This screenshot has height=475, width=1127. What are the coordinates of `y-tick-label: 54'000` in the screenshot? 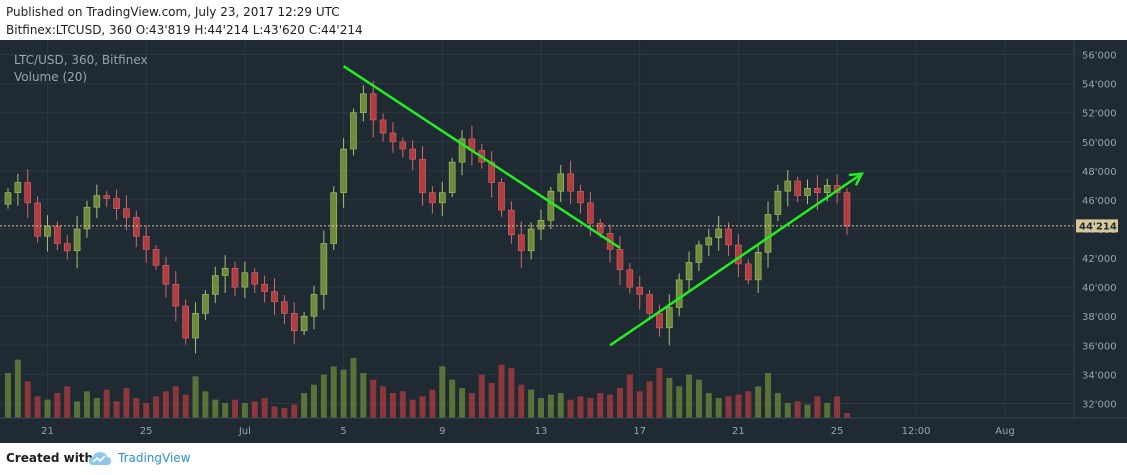 It's located at (1099, 85).